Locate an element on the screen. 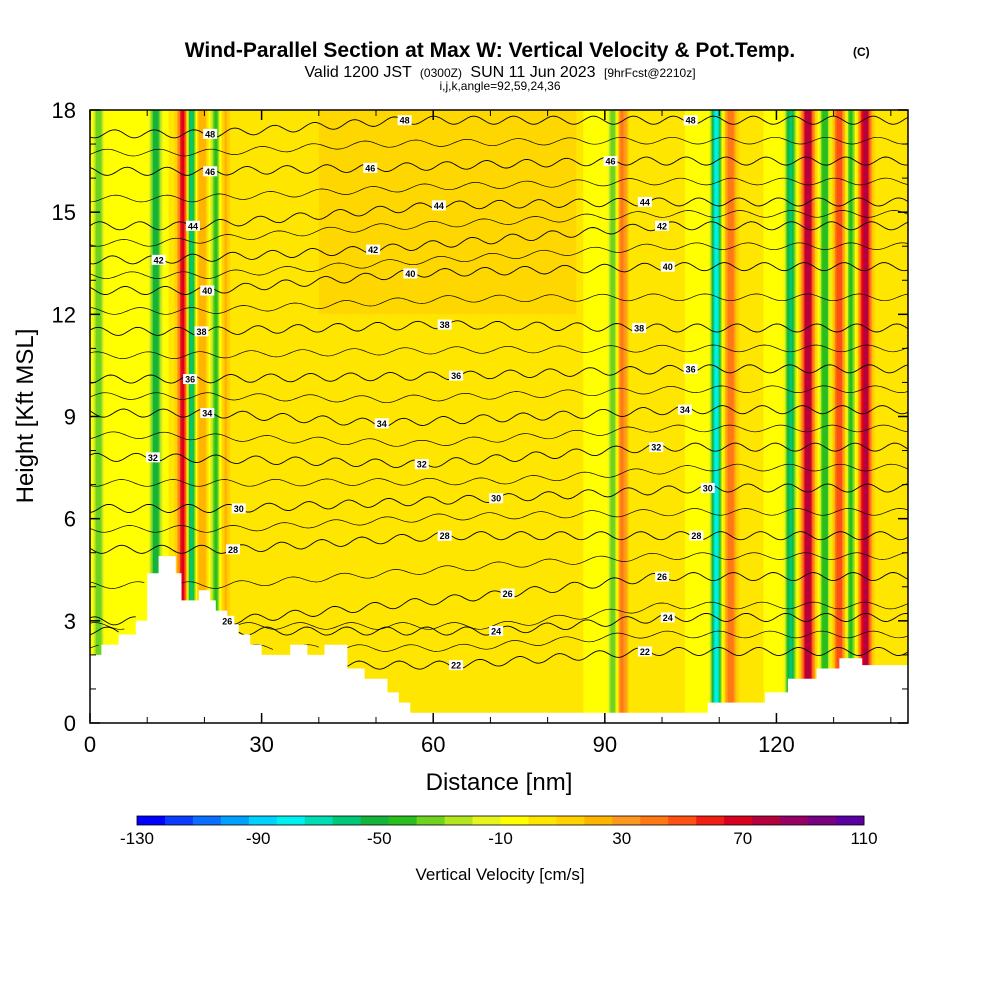 This screenshot has height=1000, width=1000. theta-label-32: 44 is located at coordinates (438, 205).